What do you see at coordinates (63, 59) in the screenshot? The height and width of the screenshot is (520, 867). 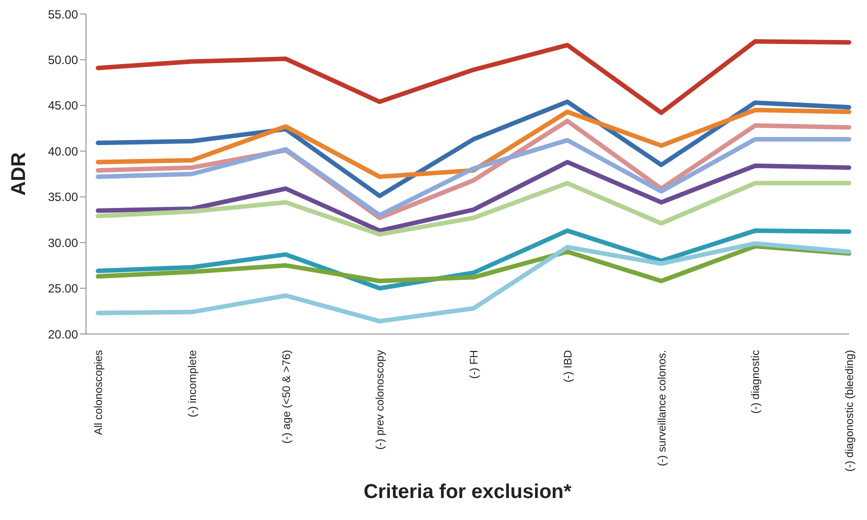 I see `y-tick-label: 50.00` at bounding box center [63, 59].